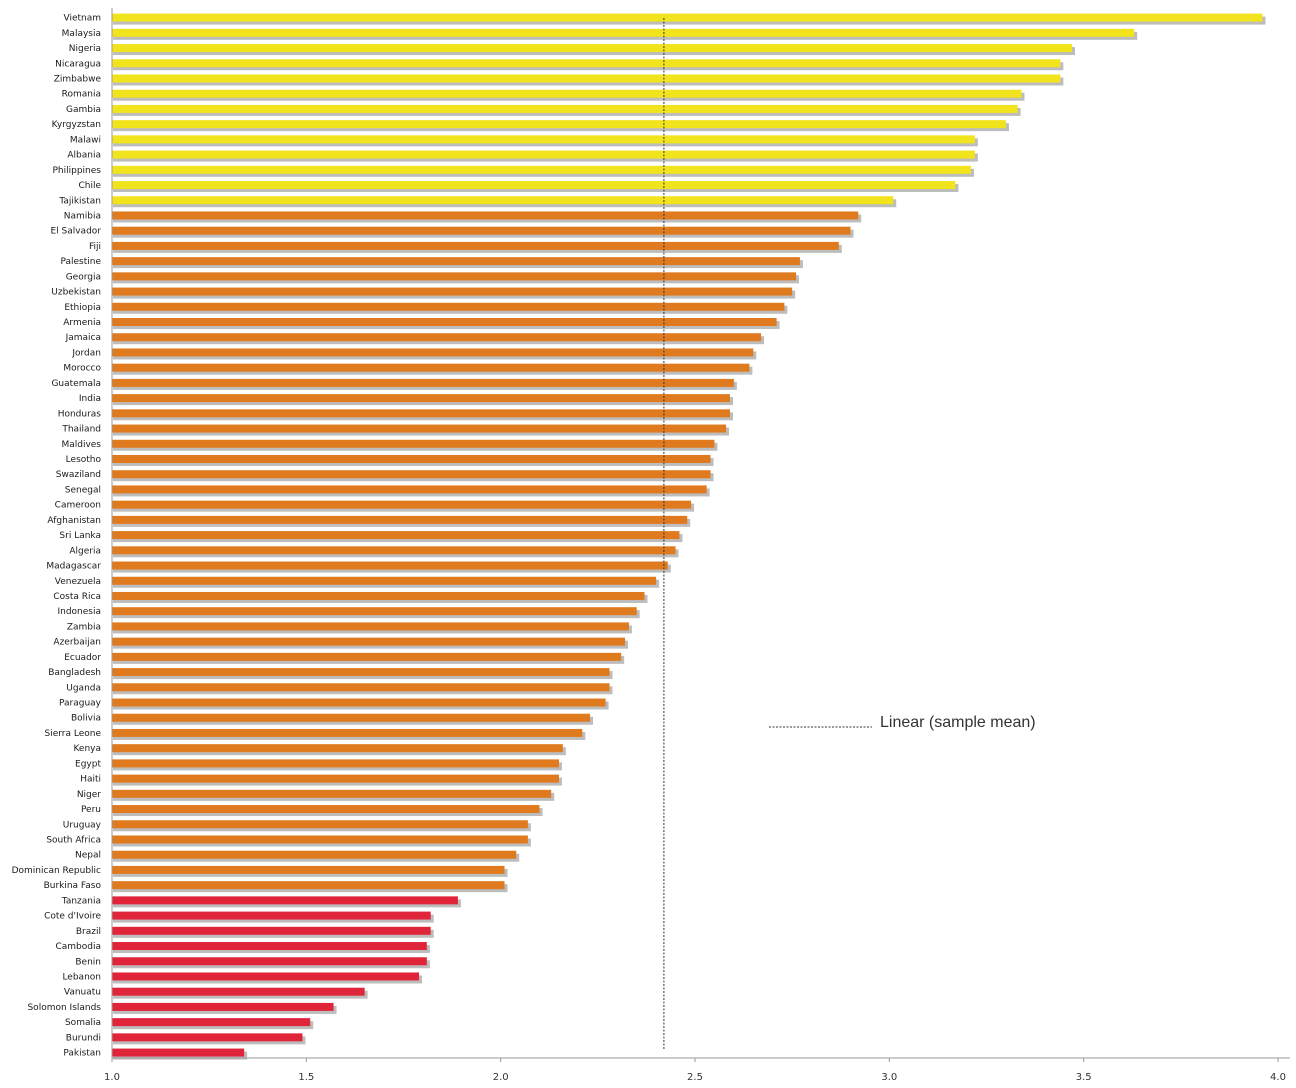  What do you see at coordinates (83, 490) in the screenshot?
I see `category-label: Senegal` at bounding box center [83, 490].